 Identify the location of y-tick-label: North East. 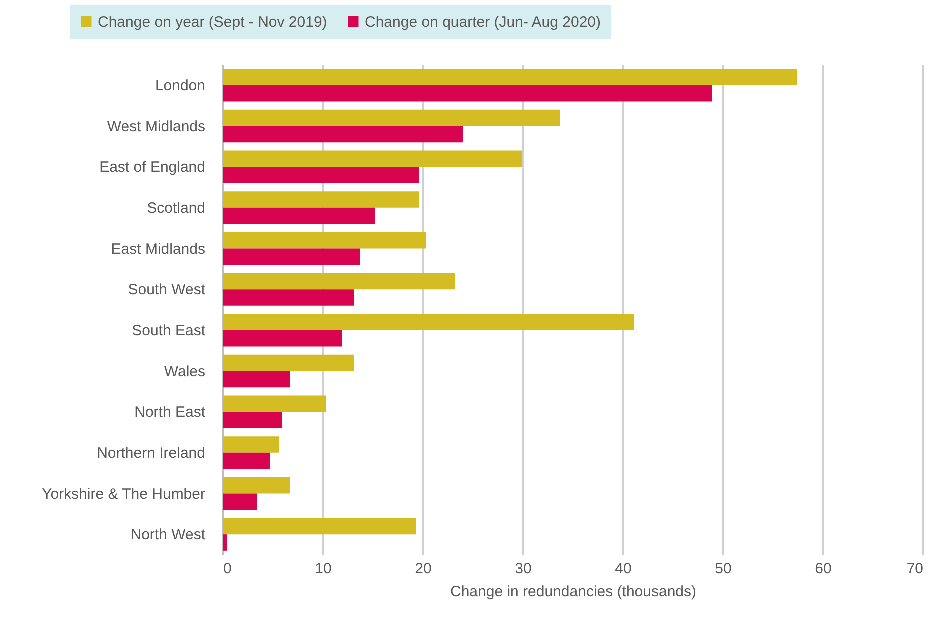
(170, 413).